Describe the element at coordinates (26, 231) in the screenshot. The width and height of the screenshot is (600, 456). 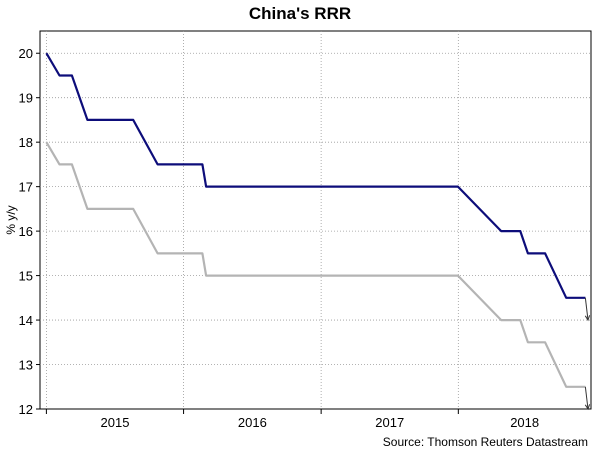
I see `y-tick-label: 16` at that location.